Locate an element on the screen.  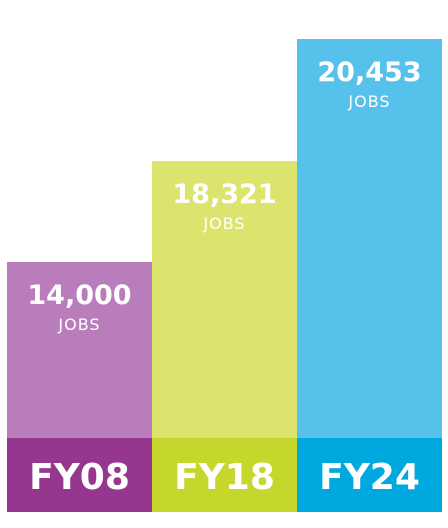
unit-label-fy24: JOBS is located at coordinates (368, 101).